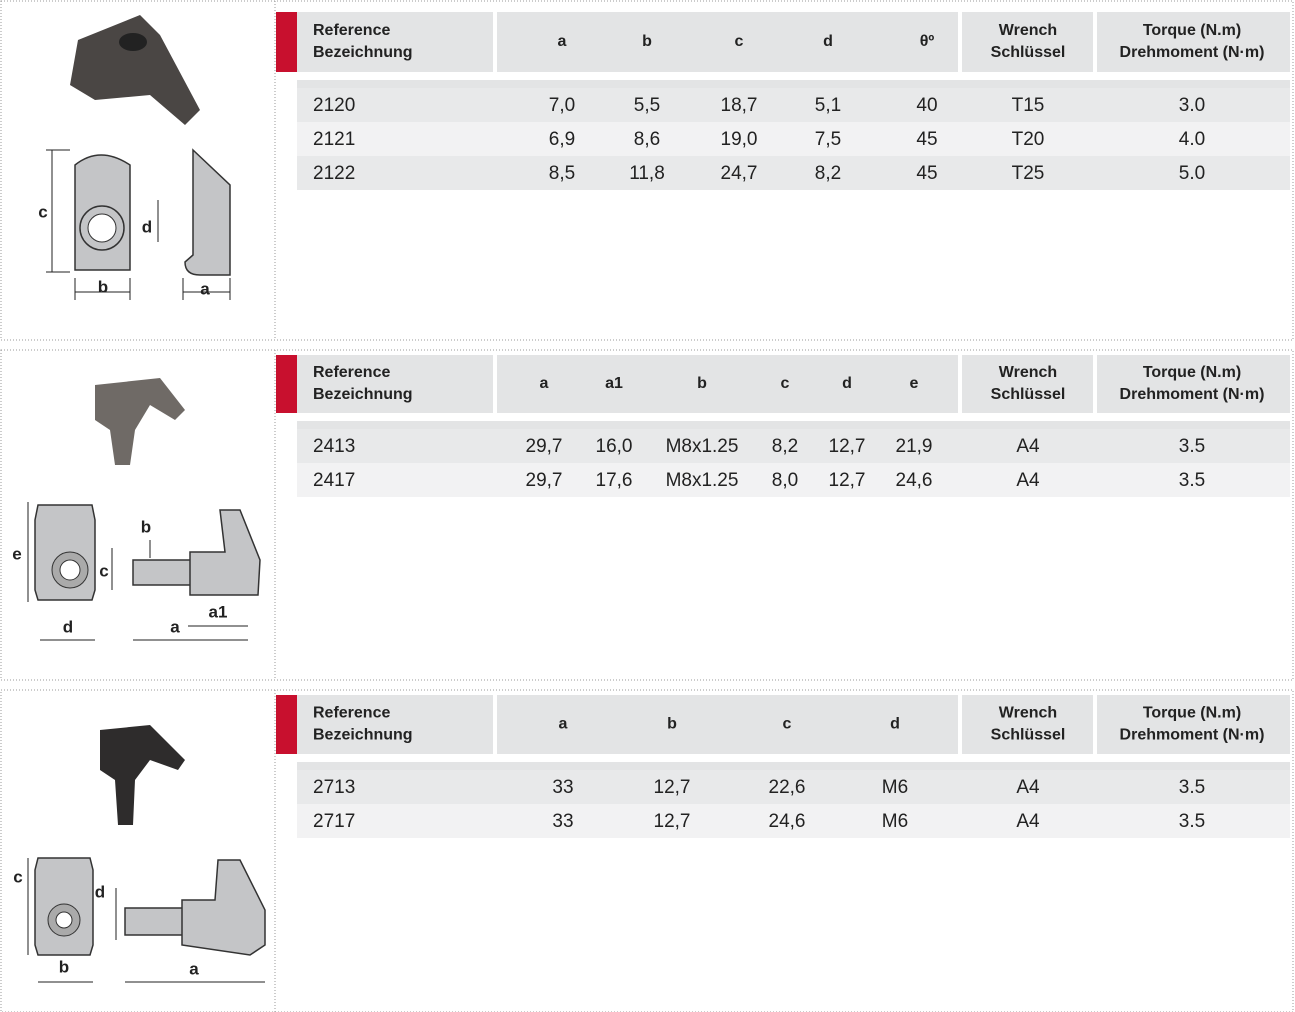 The image size is (1295, 1012). Describe the element at coordinates (1192, 105) in the screenshot. I see `table-cell: 3.0` at that location.